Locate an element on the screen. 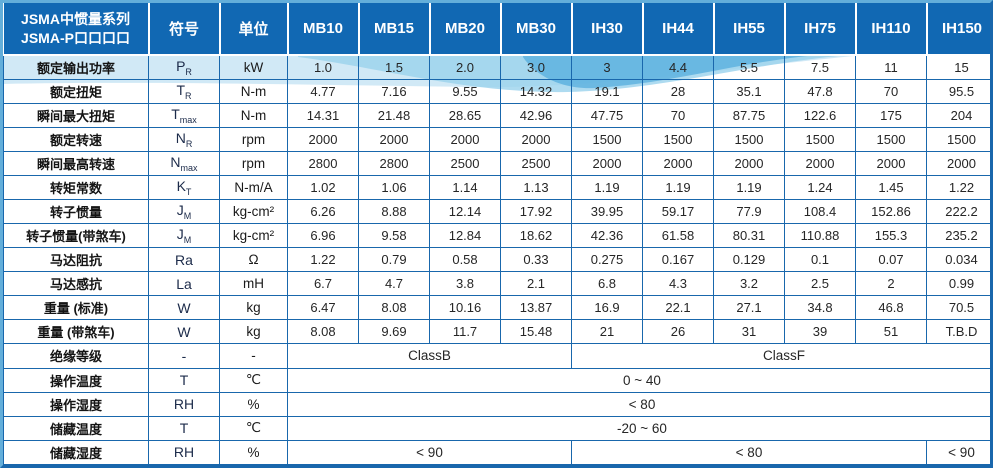  spec-value: 3.0 is located at coordinates (536, 67).